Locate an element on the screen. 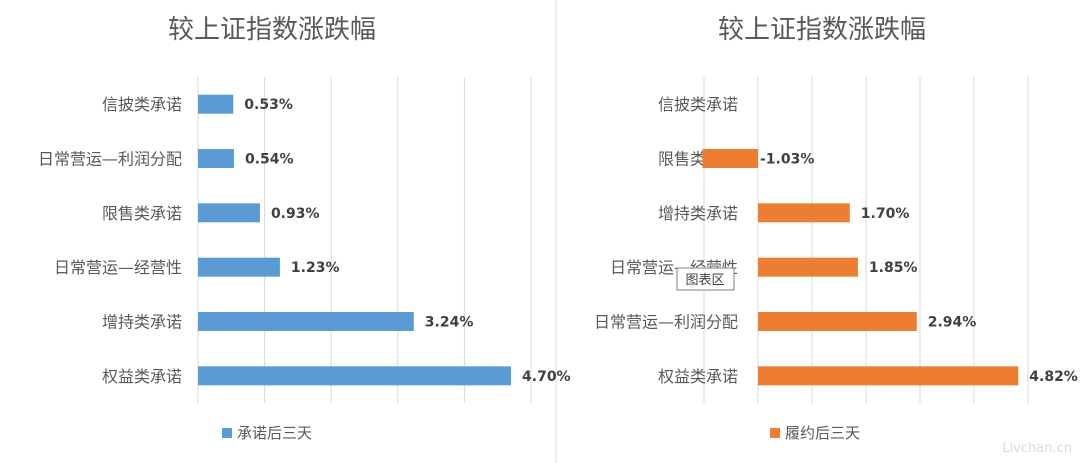  category-label: 日常营运—经营性 is located at coordinates (118, 267).